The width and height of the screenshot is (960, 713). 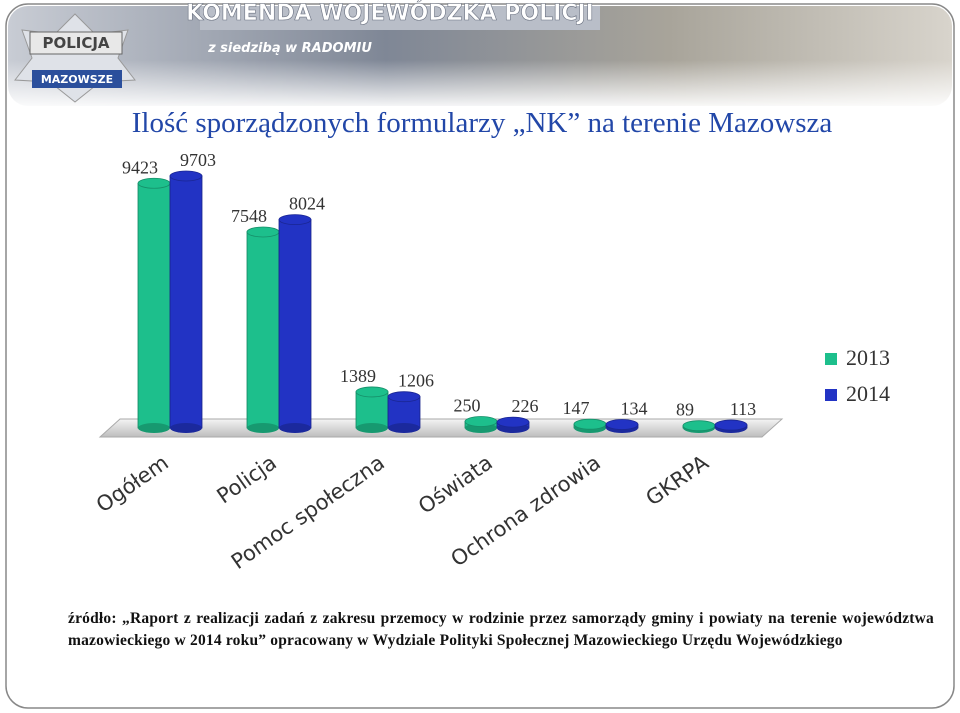 What do you see at coordinates (677, 480) in the screenshot?
I see `x-tick-label: GKRPA` at bounding box center [677, 480].